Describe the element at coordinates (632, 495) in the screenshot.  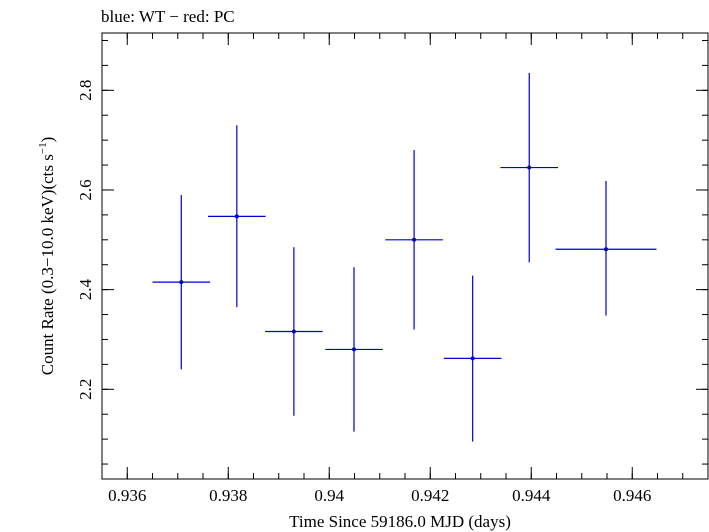
I see `x-tick-label: 0.946` at that location.